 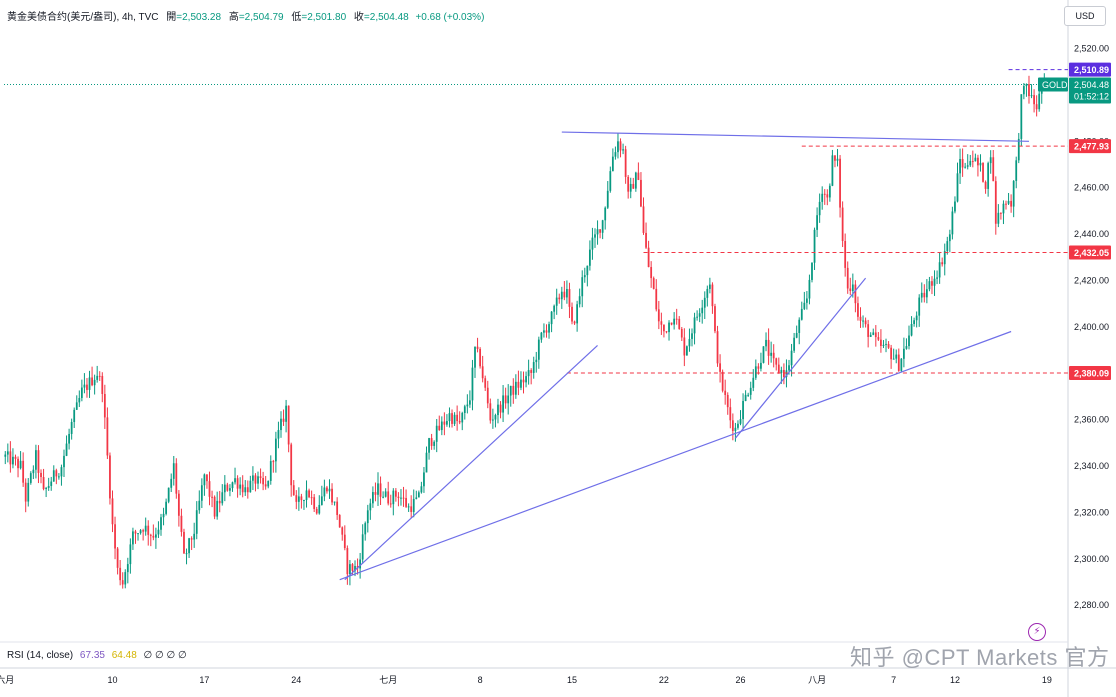 What do you see at coordinates (1053, 84) in the screenshot?
I see `symbol-tag` at bounding box center [1053, 84].